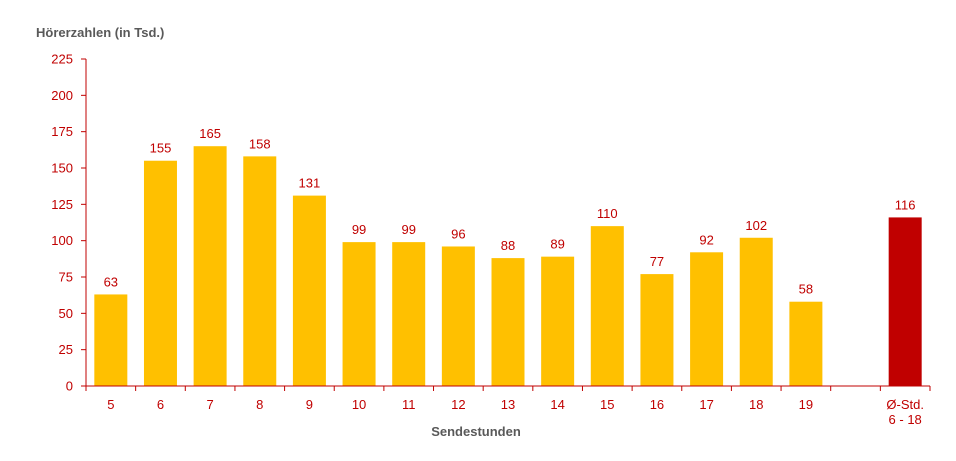  I want to click on data-label: 155, so click(161, 148).